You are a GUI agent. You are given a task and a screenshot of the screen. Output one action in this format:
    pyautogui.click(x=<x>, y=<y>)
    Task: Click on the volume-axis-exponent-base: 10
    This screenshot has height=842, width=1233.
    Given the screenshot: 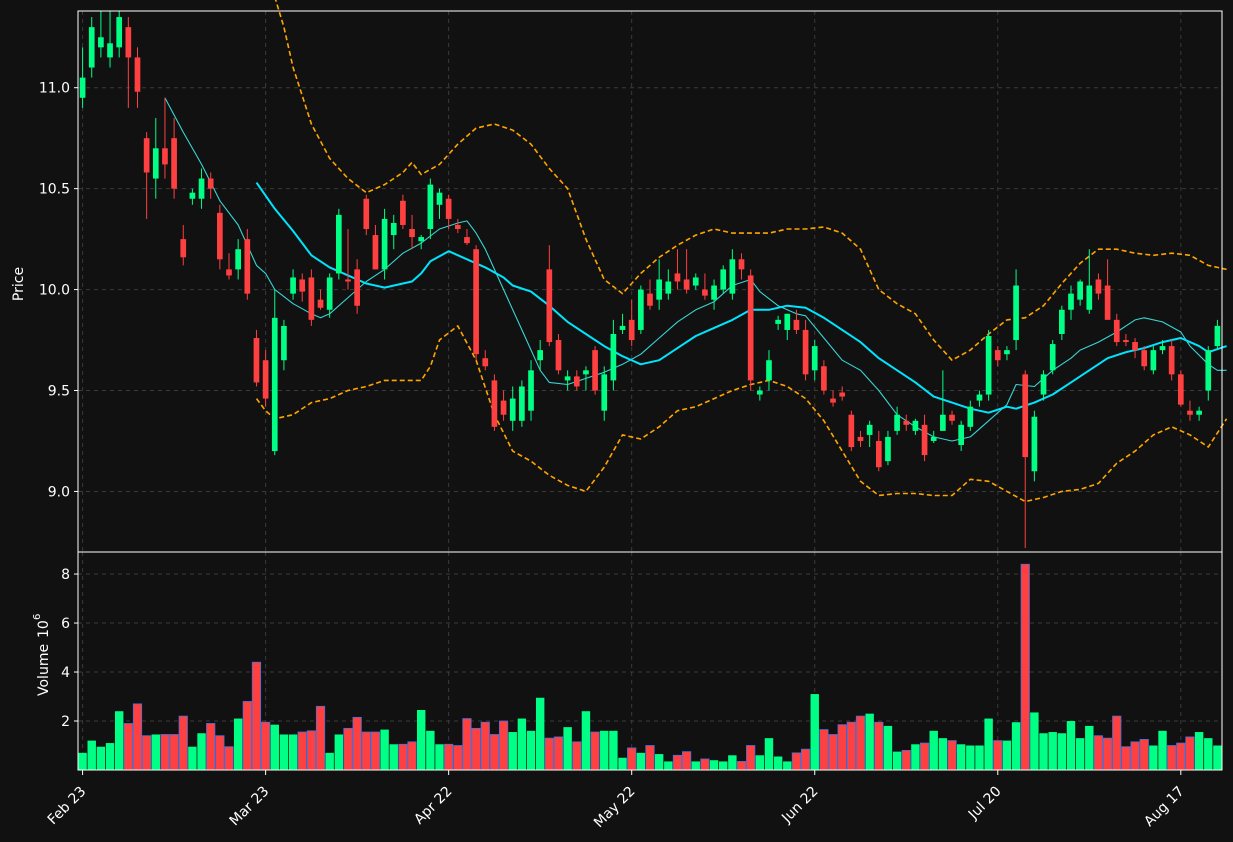 What is the action you would take?
    pyautogui.click(x=44, y=629)
    